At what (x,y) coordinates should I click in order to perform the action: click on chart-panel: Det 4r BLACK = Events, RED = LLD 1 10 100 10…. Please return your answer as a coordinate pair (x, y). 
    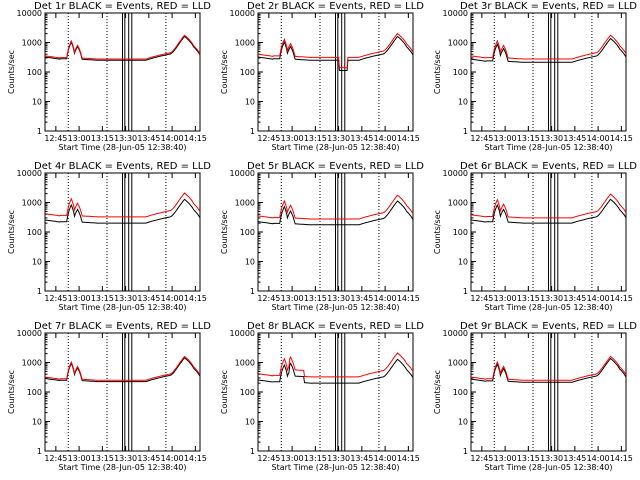
    Looking at the image, I should click on (109, 236).